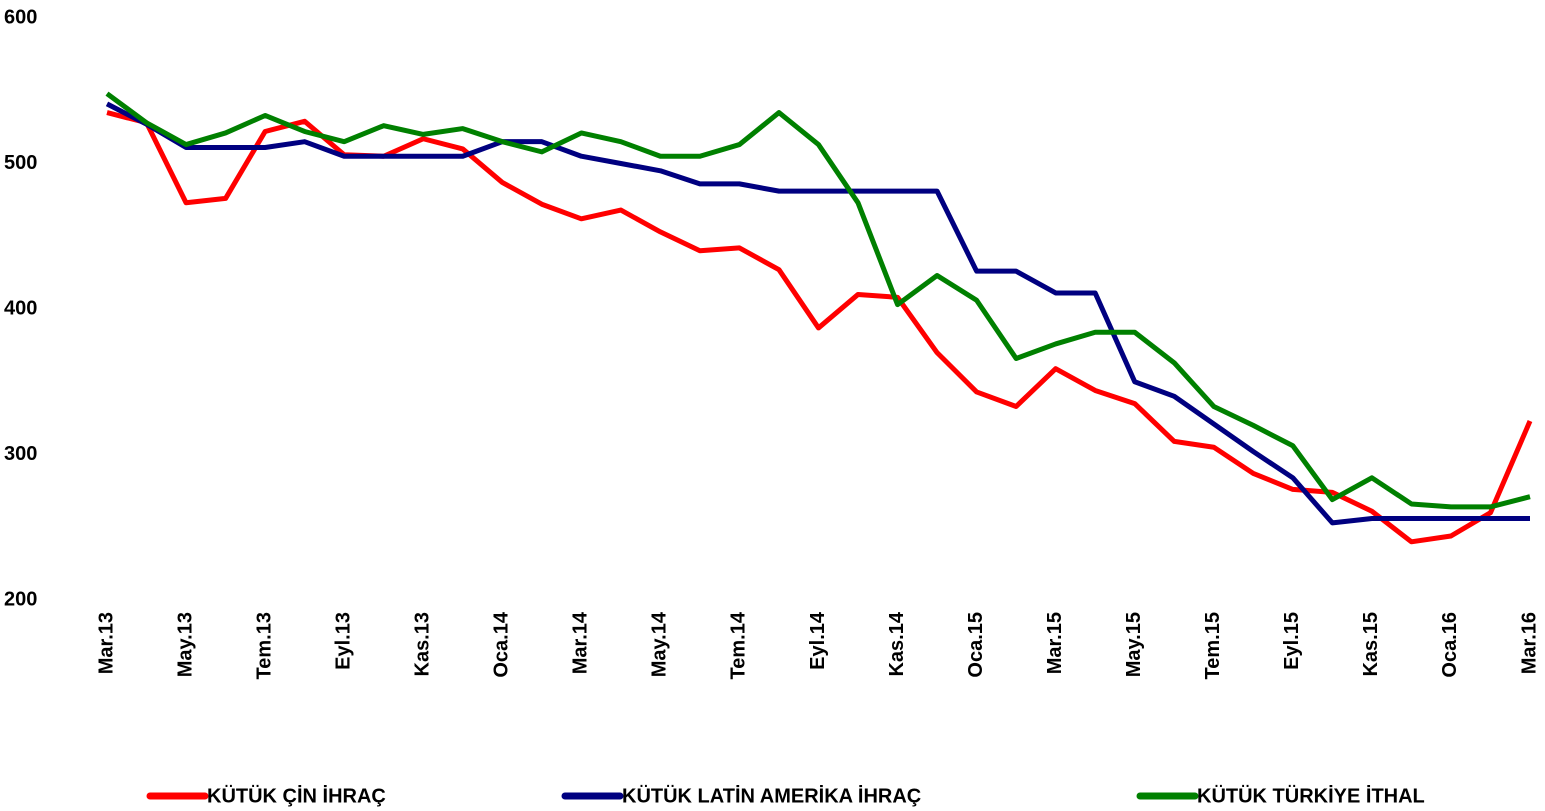 Image resolution: width=1545 pixels, height=811 pixels. I want to click on y-tick-label: 200, so click(20, 599).